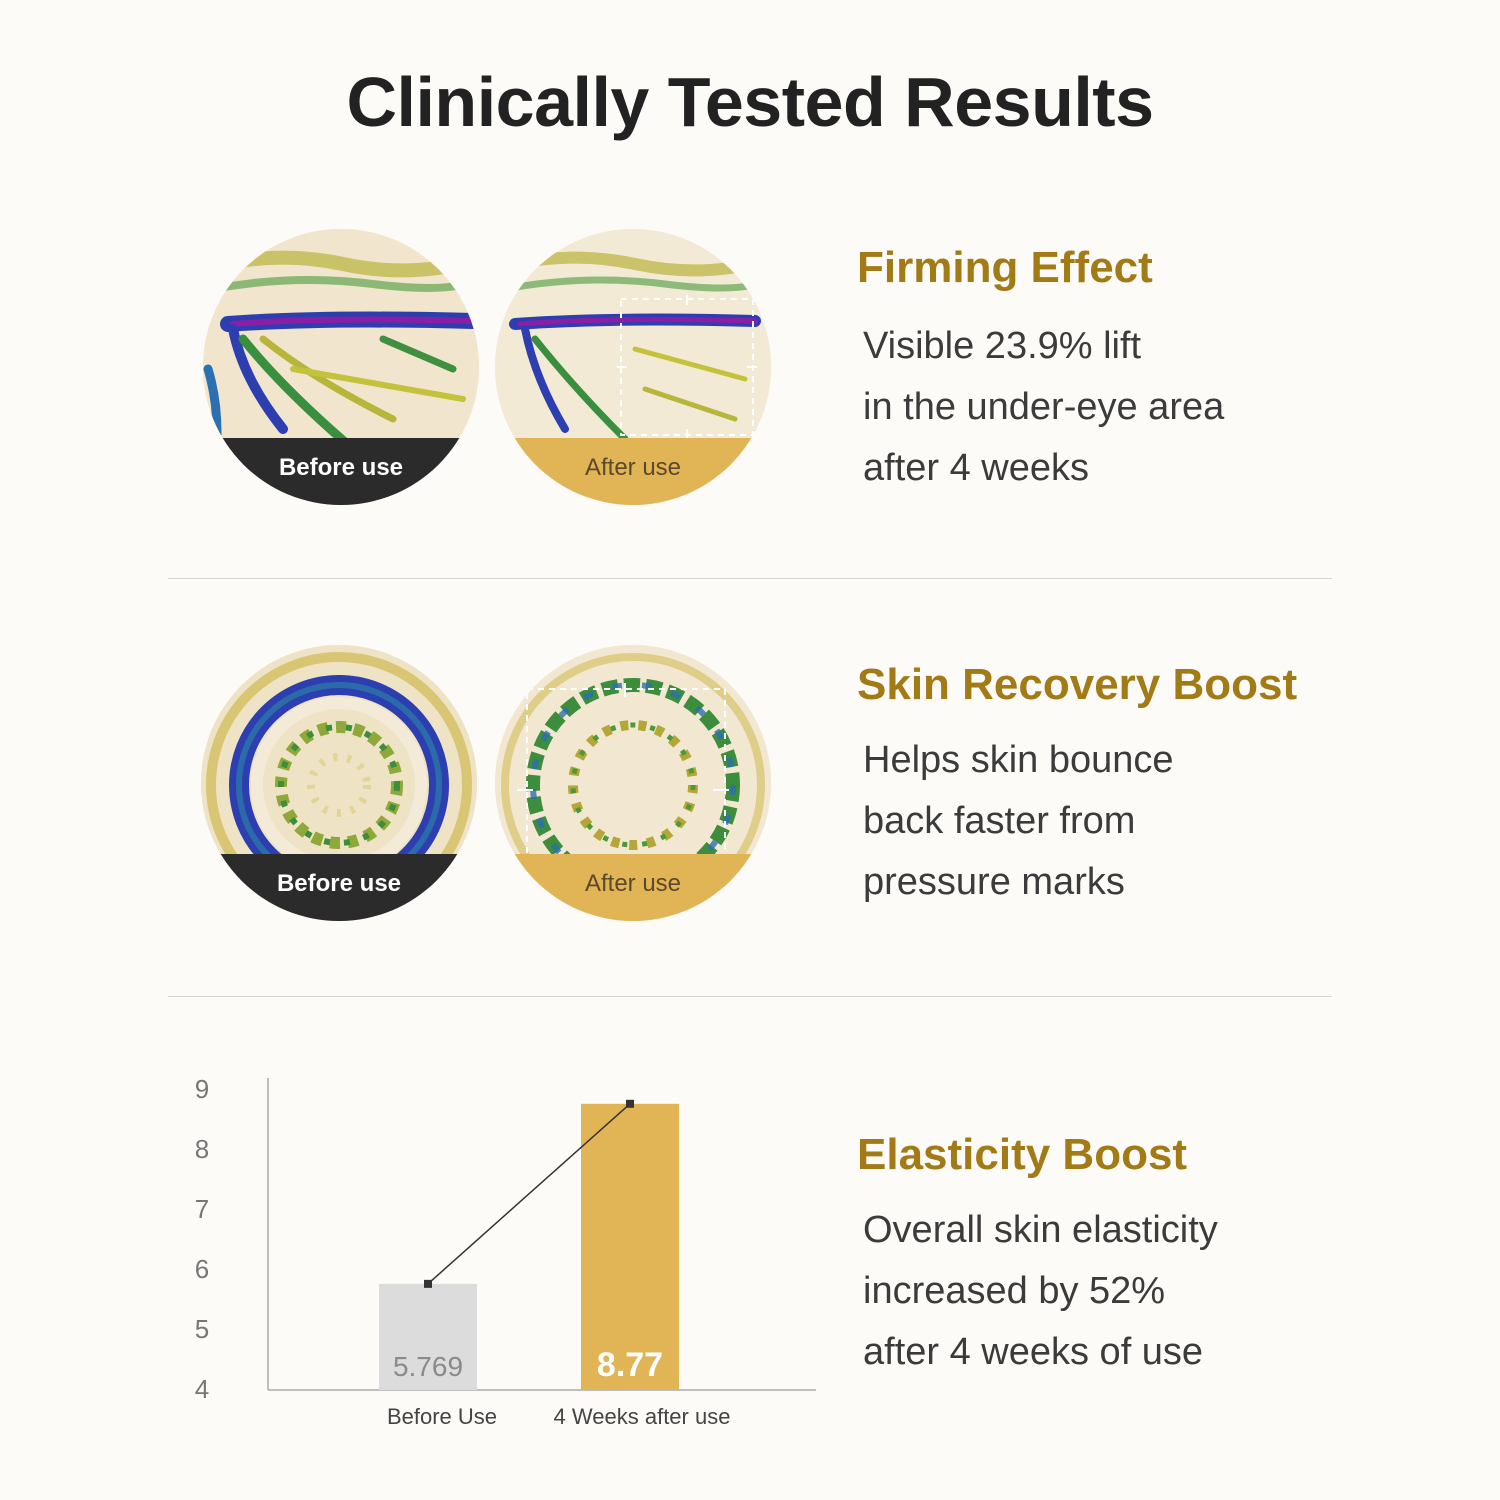 This screenshot has height=1500, width=1500. I want to click on firming-effect-heading: Firming Effect, so click(1005, 267).